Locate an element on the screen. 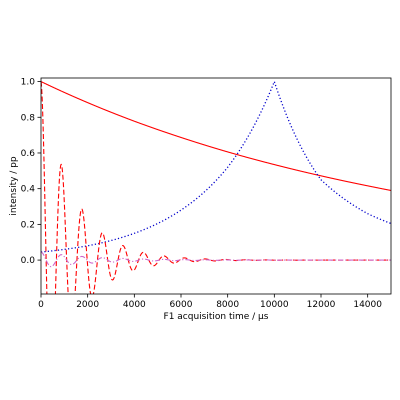 The width and height of the screenshot is (400, 400). x-tick-label: 10000 is located at coordinates (274, 305).